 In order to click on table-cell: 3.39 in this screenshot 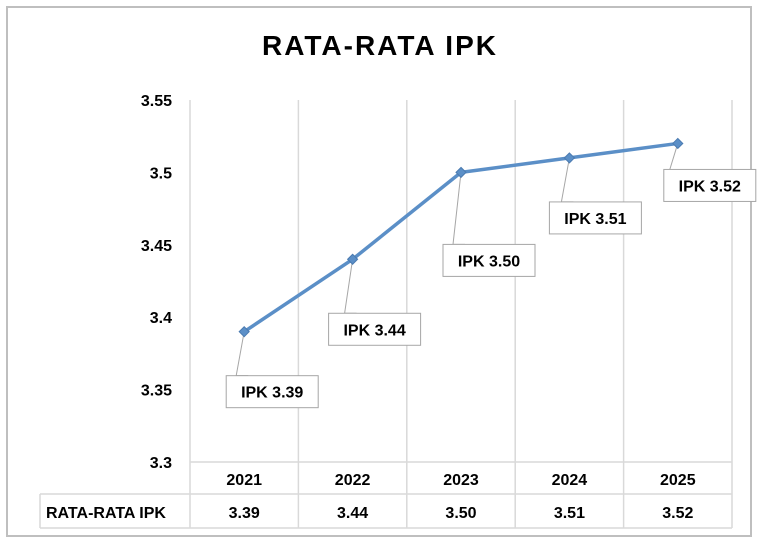, I will do `click(244, 513)`.